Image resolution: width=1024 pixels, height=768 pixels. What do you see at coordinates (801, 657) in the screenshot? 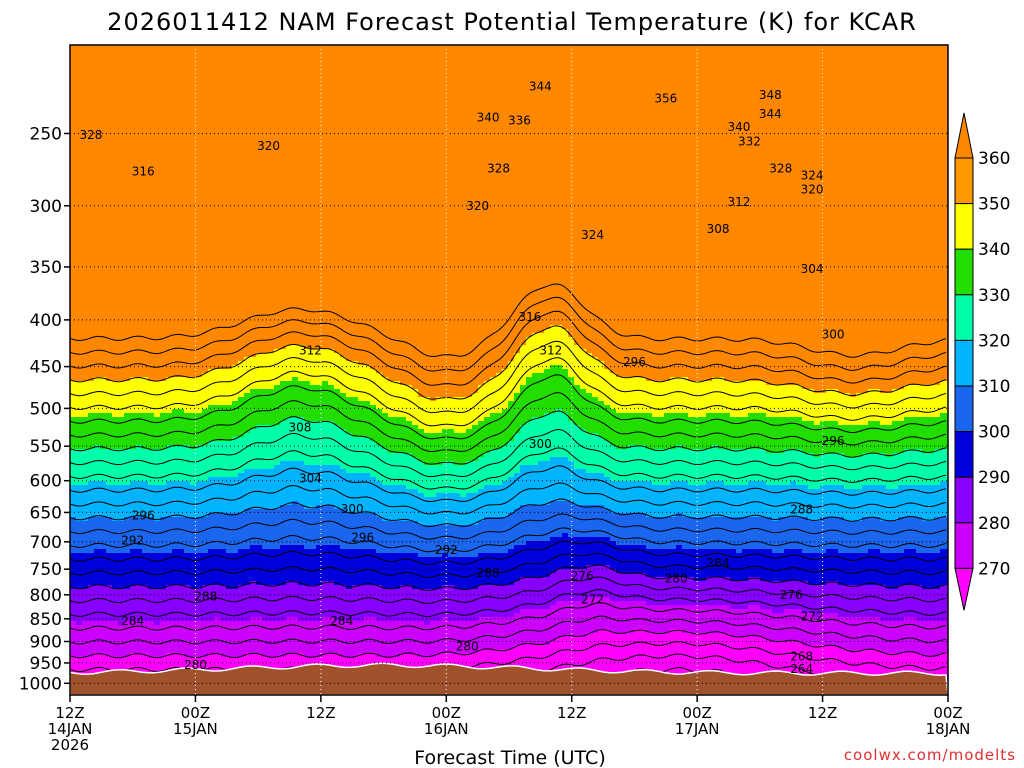
I see `contour-label: 268` at bounding box center [801, 657].